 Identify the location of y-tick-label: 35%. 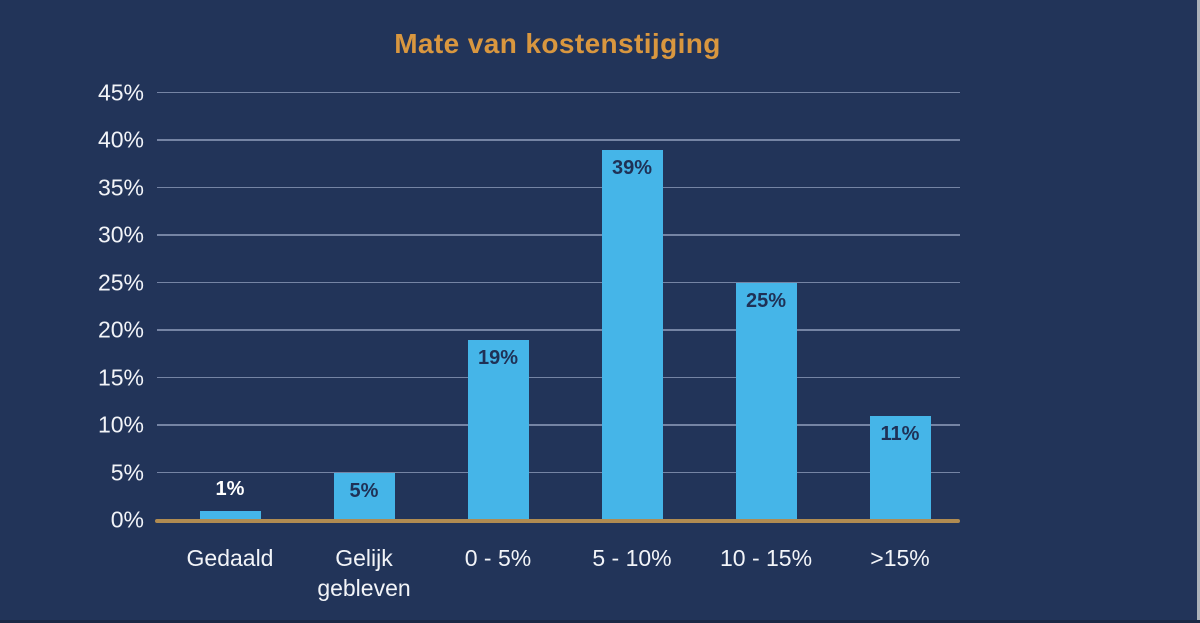
(120, 187).